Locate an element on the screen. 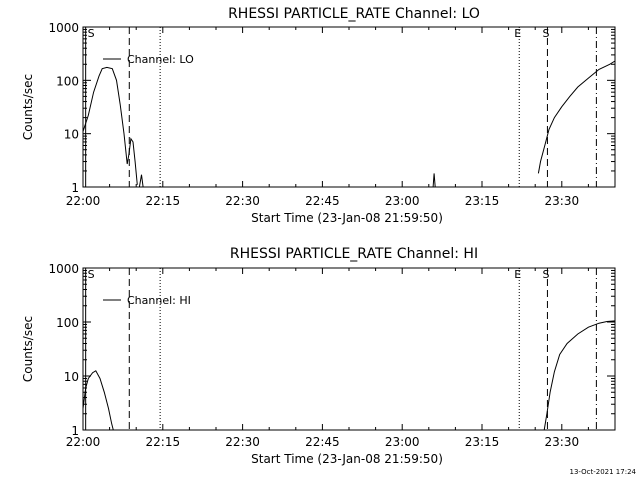 The image size is (640, 480). footer-timestamp: 13-Oct-2021 17:24 is located at coordinates (603, 472).